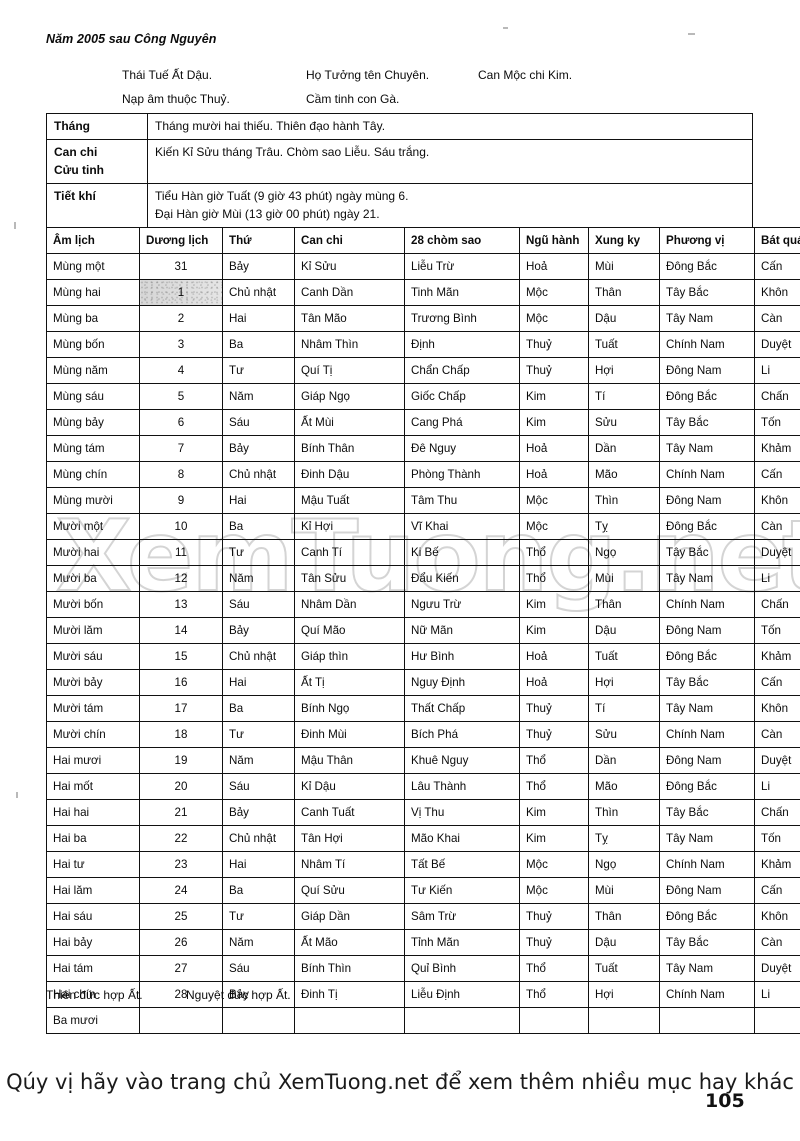 The image size is (800, 1141). Describe the element at coordinates (554, 240) in the screenshot. I see `column-header-ngu-hanh: Ngũ hành` at that location.